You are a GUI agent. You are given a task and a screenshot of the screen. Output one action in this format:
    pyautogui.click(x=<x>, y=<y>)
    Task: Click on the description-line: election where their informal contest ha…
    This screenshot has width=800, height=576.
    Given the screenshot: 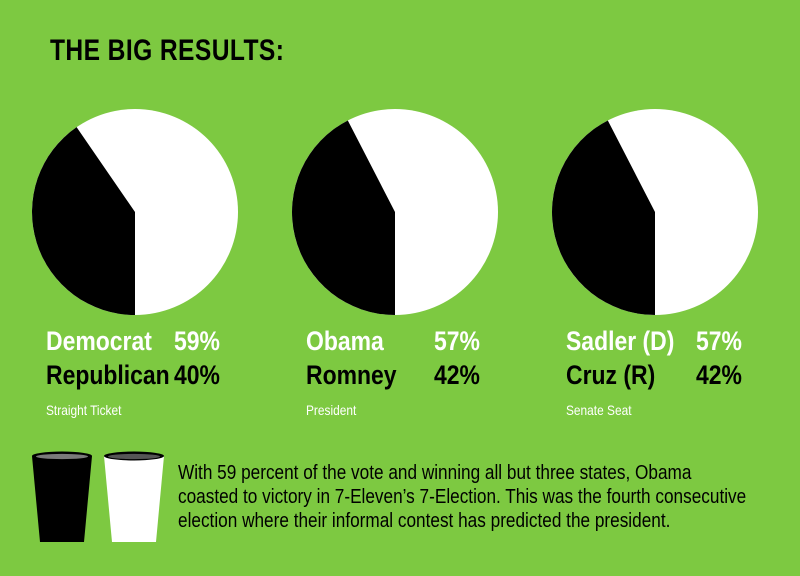 What is the action you would take?
    pyautogui.click(x=424, y=521)
    